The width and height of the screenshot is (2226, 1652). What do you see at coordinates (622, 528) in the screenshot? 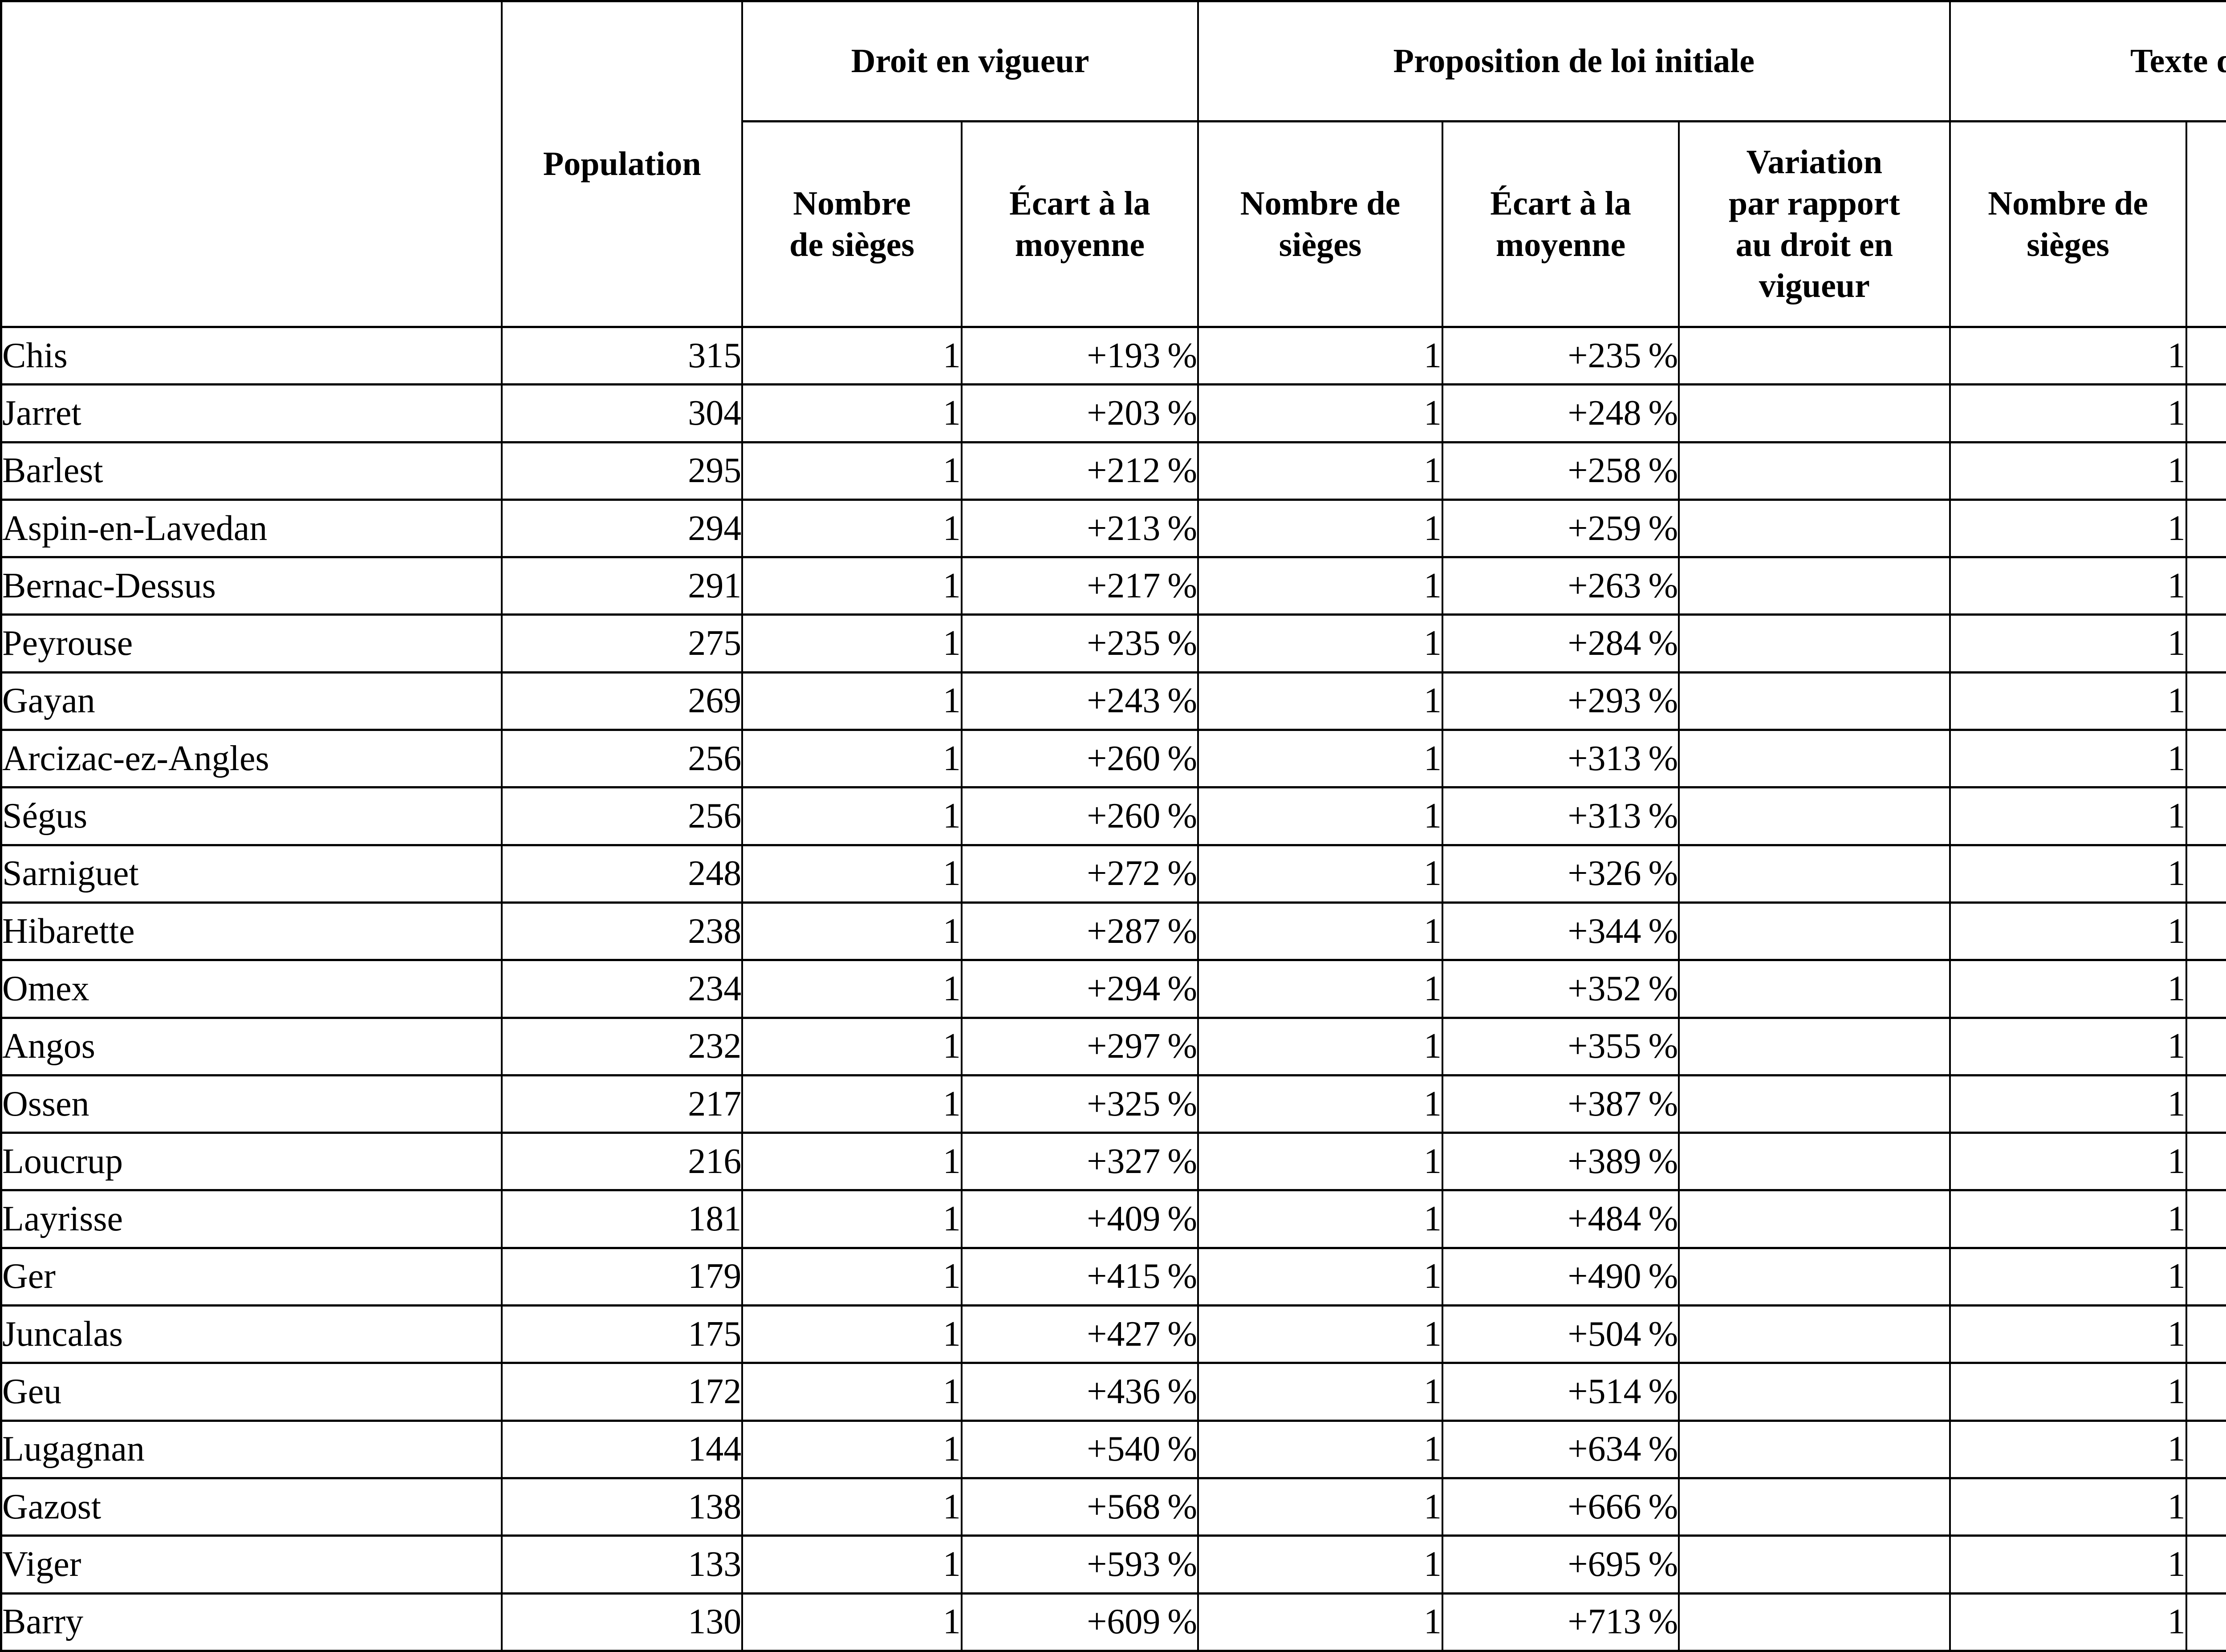
I see `cell-population: 294` at bounding box center [622, 528].